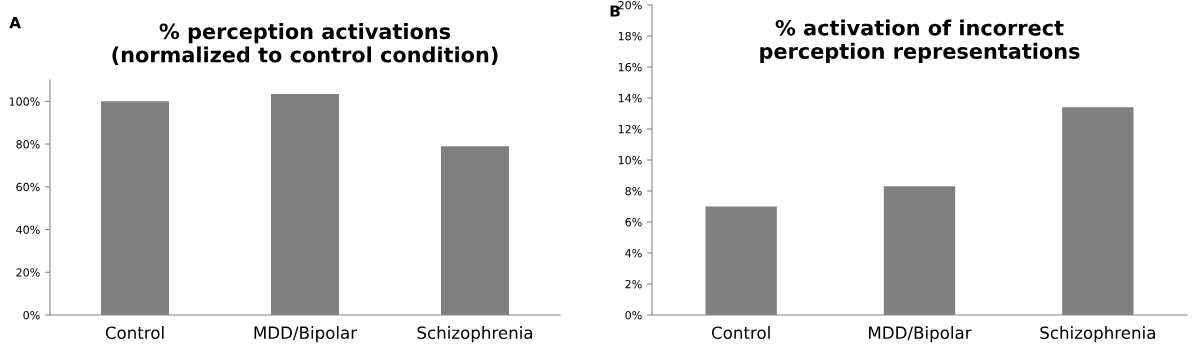 The height and width of the screenshot is (355, 1192). What do you see at coordinates (28, 144) in the screenshot?
I see `y-tick-label: 80%` at bounding box center [28, 144].